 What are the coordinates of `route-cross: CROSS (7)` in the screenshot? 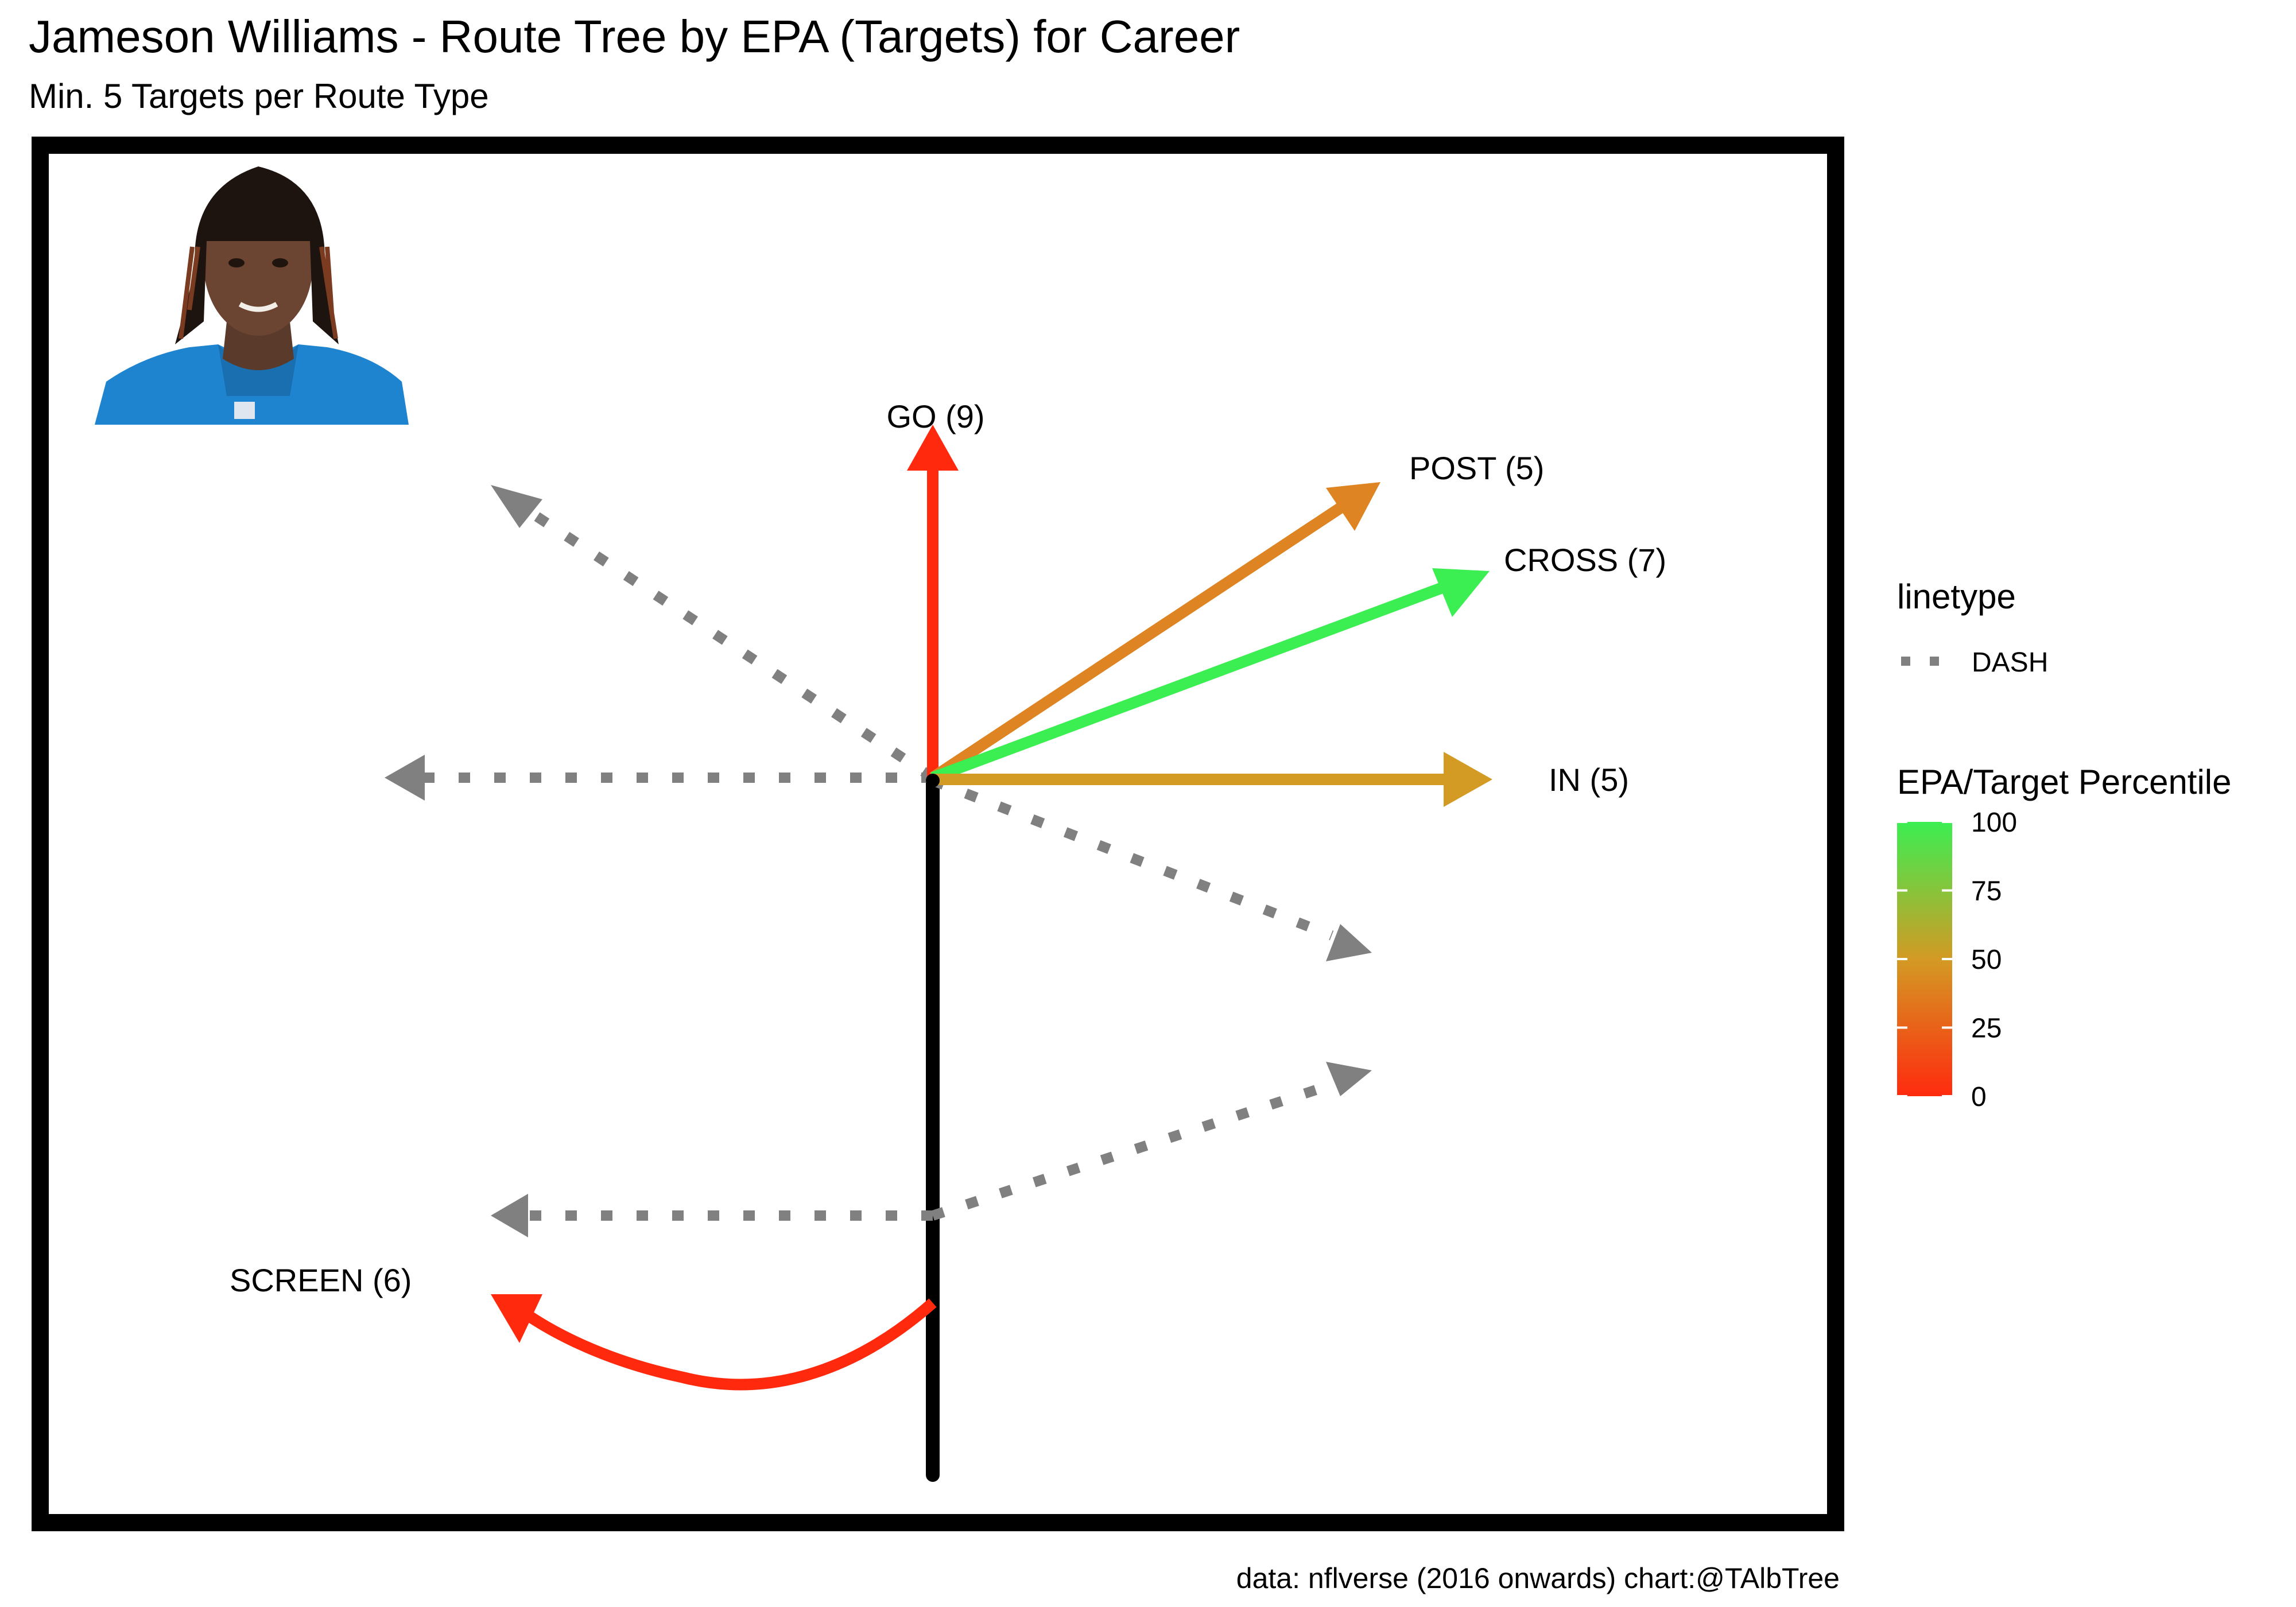 It's located at (1298, 662).